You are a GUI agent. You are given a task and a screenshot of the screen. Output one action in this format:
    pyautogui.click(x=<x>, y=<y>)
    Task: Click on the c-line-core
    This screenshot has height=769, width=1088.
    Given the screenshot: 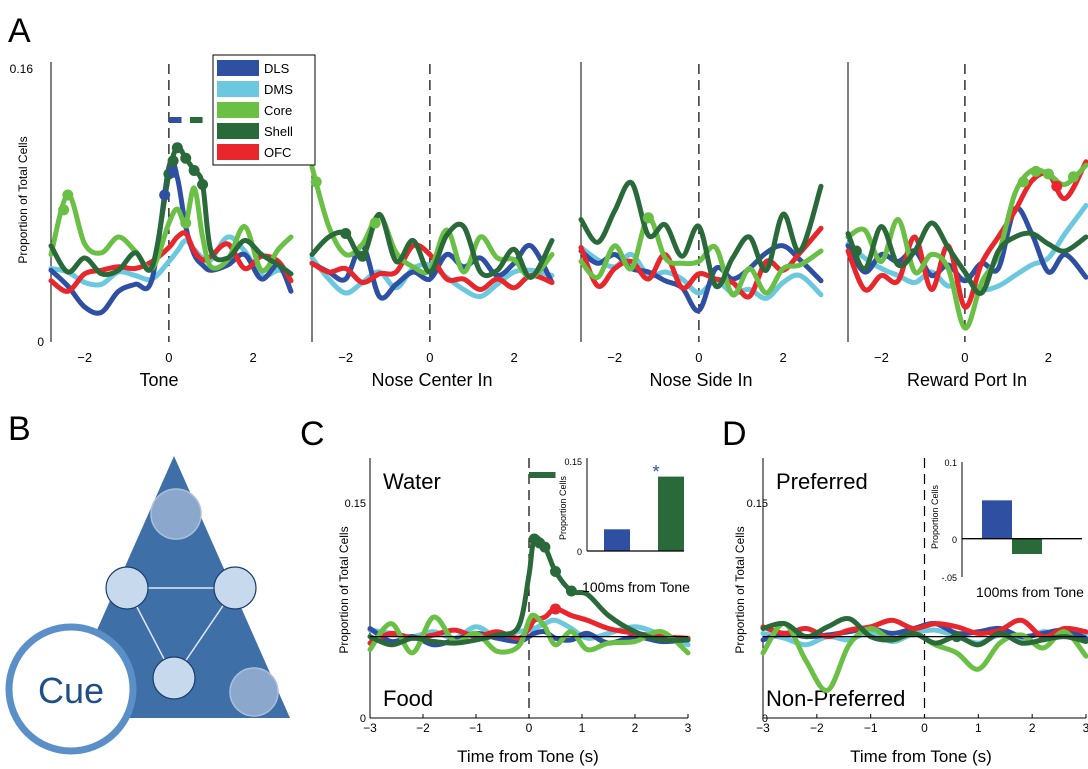 What is the action you would take?
    pyautogui.click(x=529, y=634)
    